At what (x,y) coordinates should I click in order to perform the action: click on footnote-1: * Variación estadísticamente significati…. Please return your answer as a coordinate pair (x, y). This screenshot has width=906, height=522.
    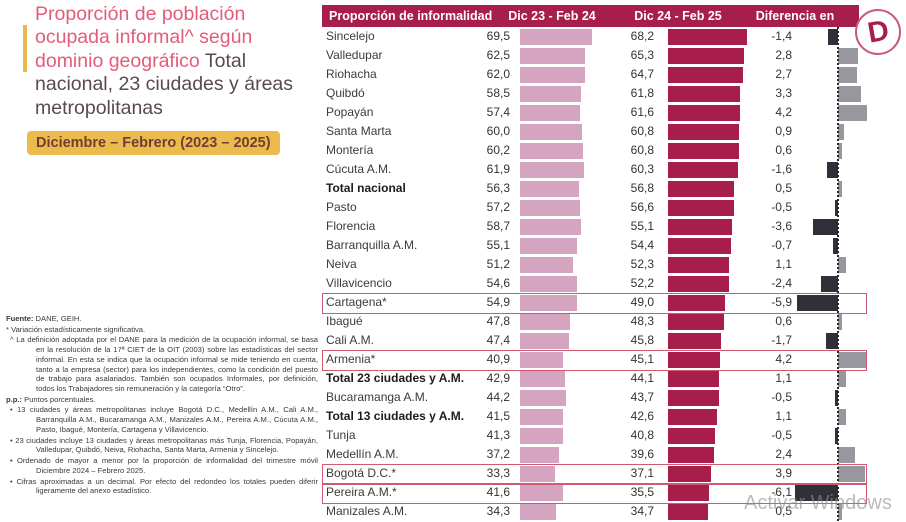
    Looking at the image, I should click on (76, 329).